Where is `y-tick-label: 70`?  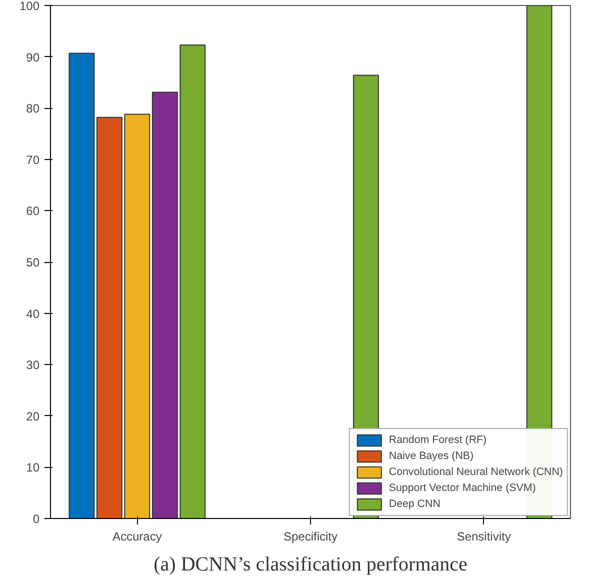 y-tick-label: 70 is located at coordinates (33, 159).